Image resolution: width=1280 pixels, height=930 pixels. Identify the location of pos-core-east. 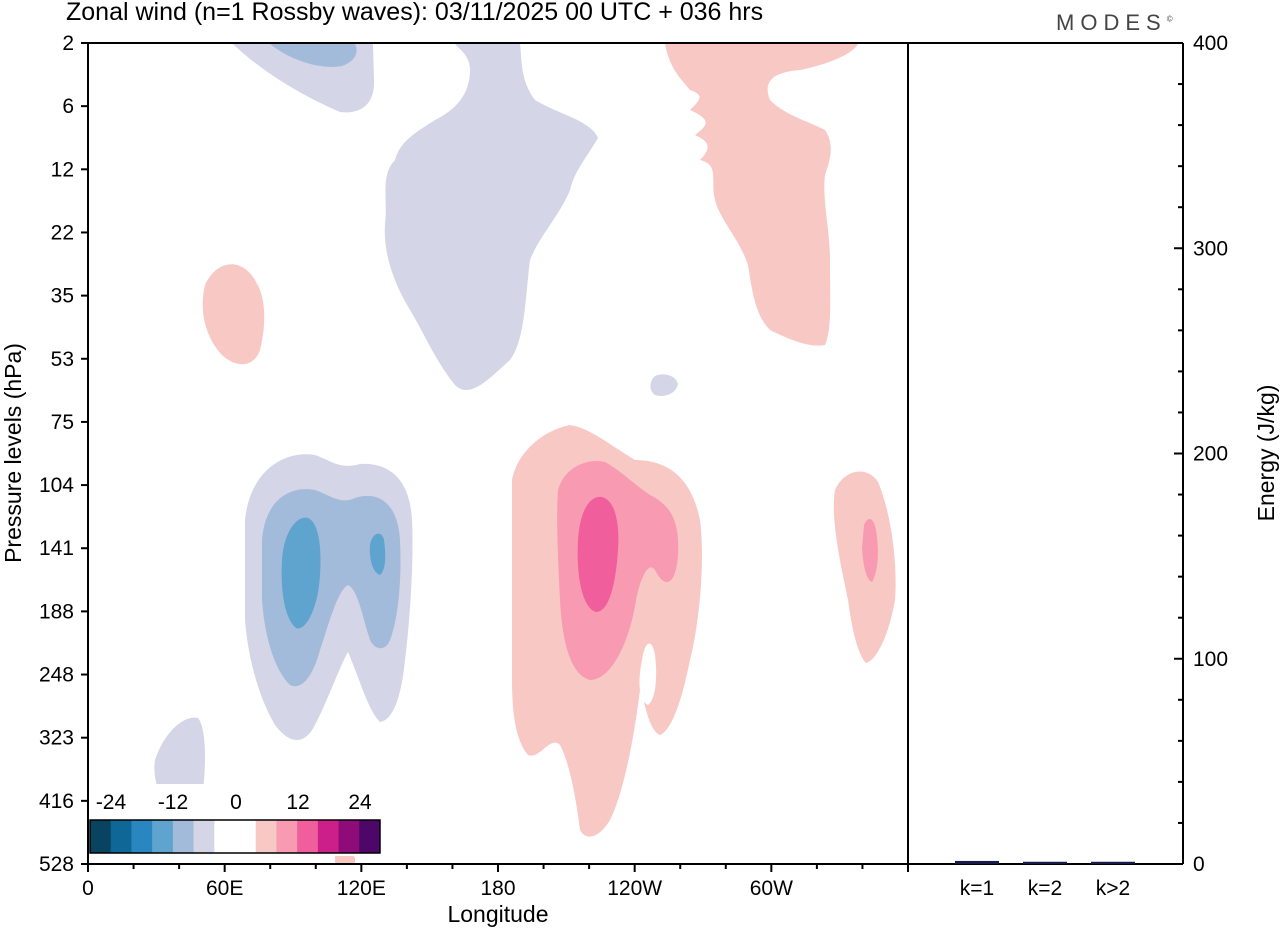
(870, 550).